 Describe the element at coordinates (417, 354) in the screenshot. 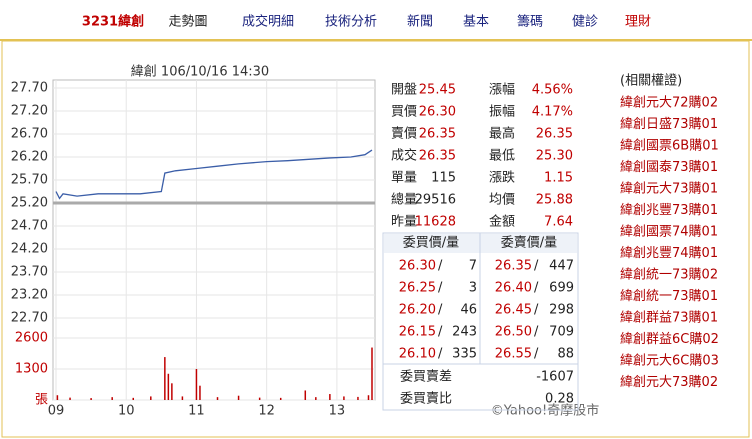

I see `bid-price: 26.10` at that location.